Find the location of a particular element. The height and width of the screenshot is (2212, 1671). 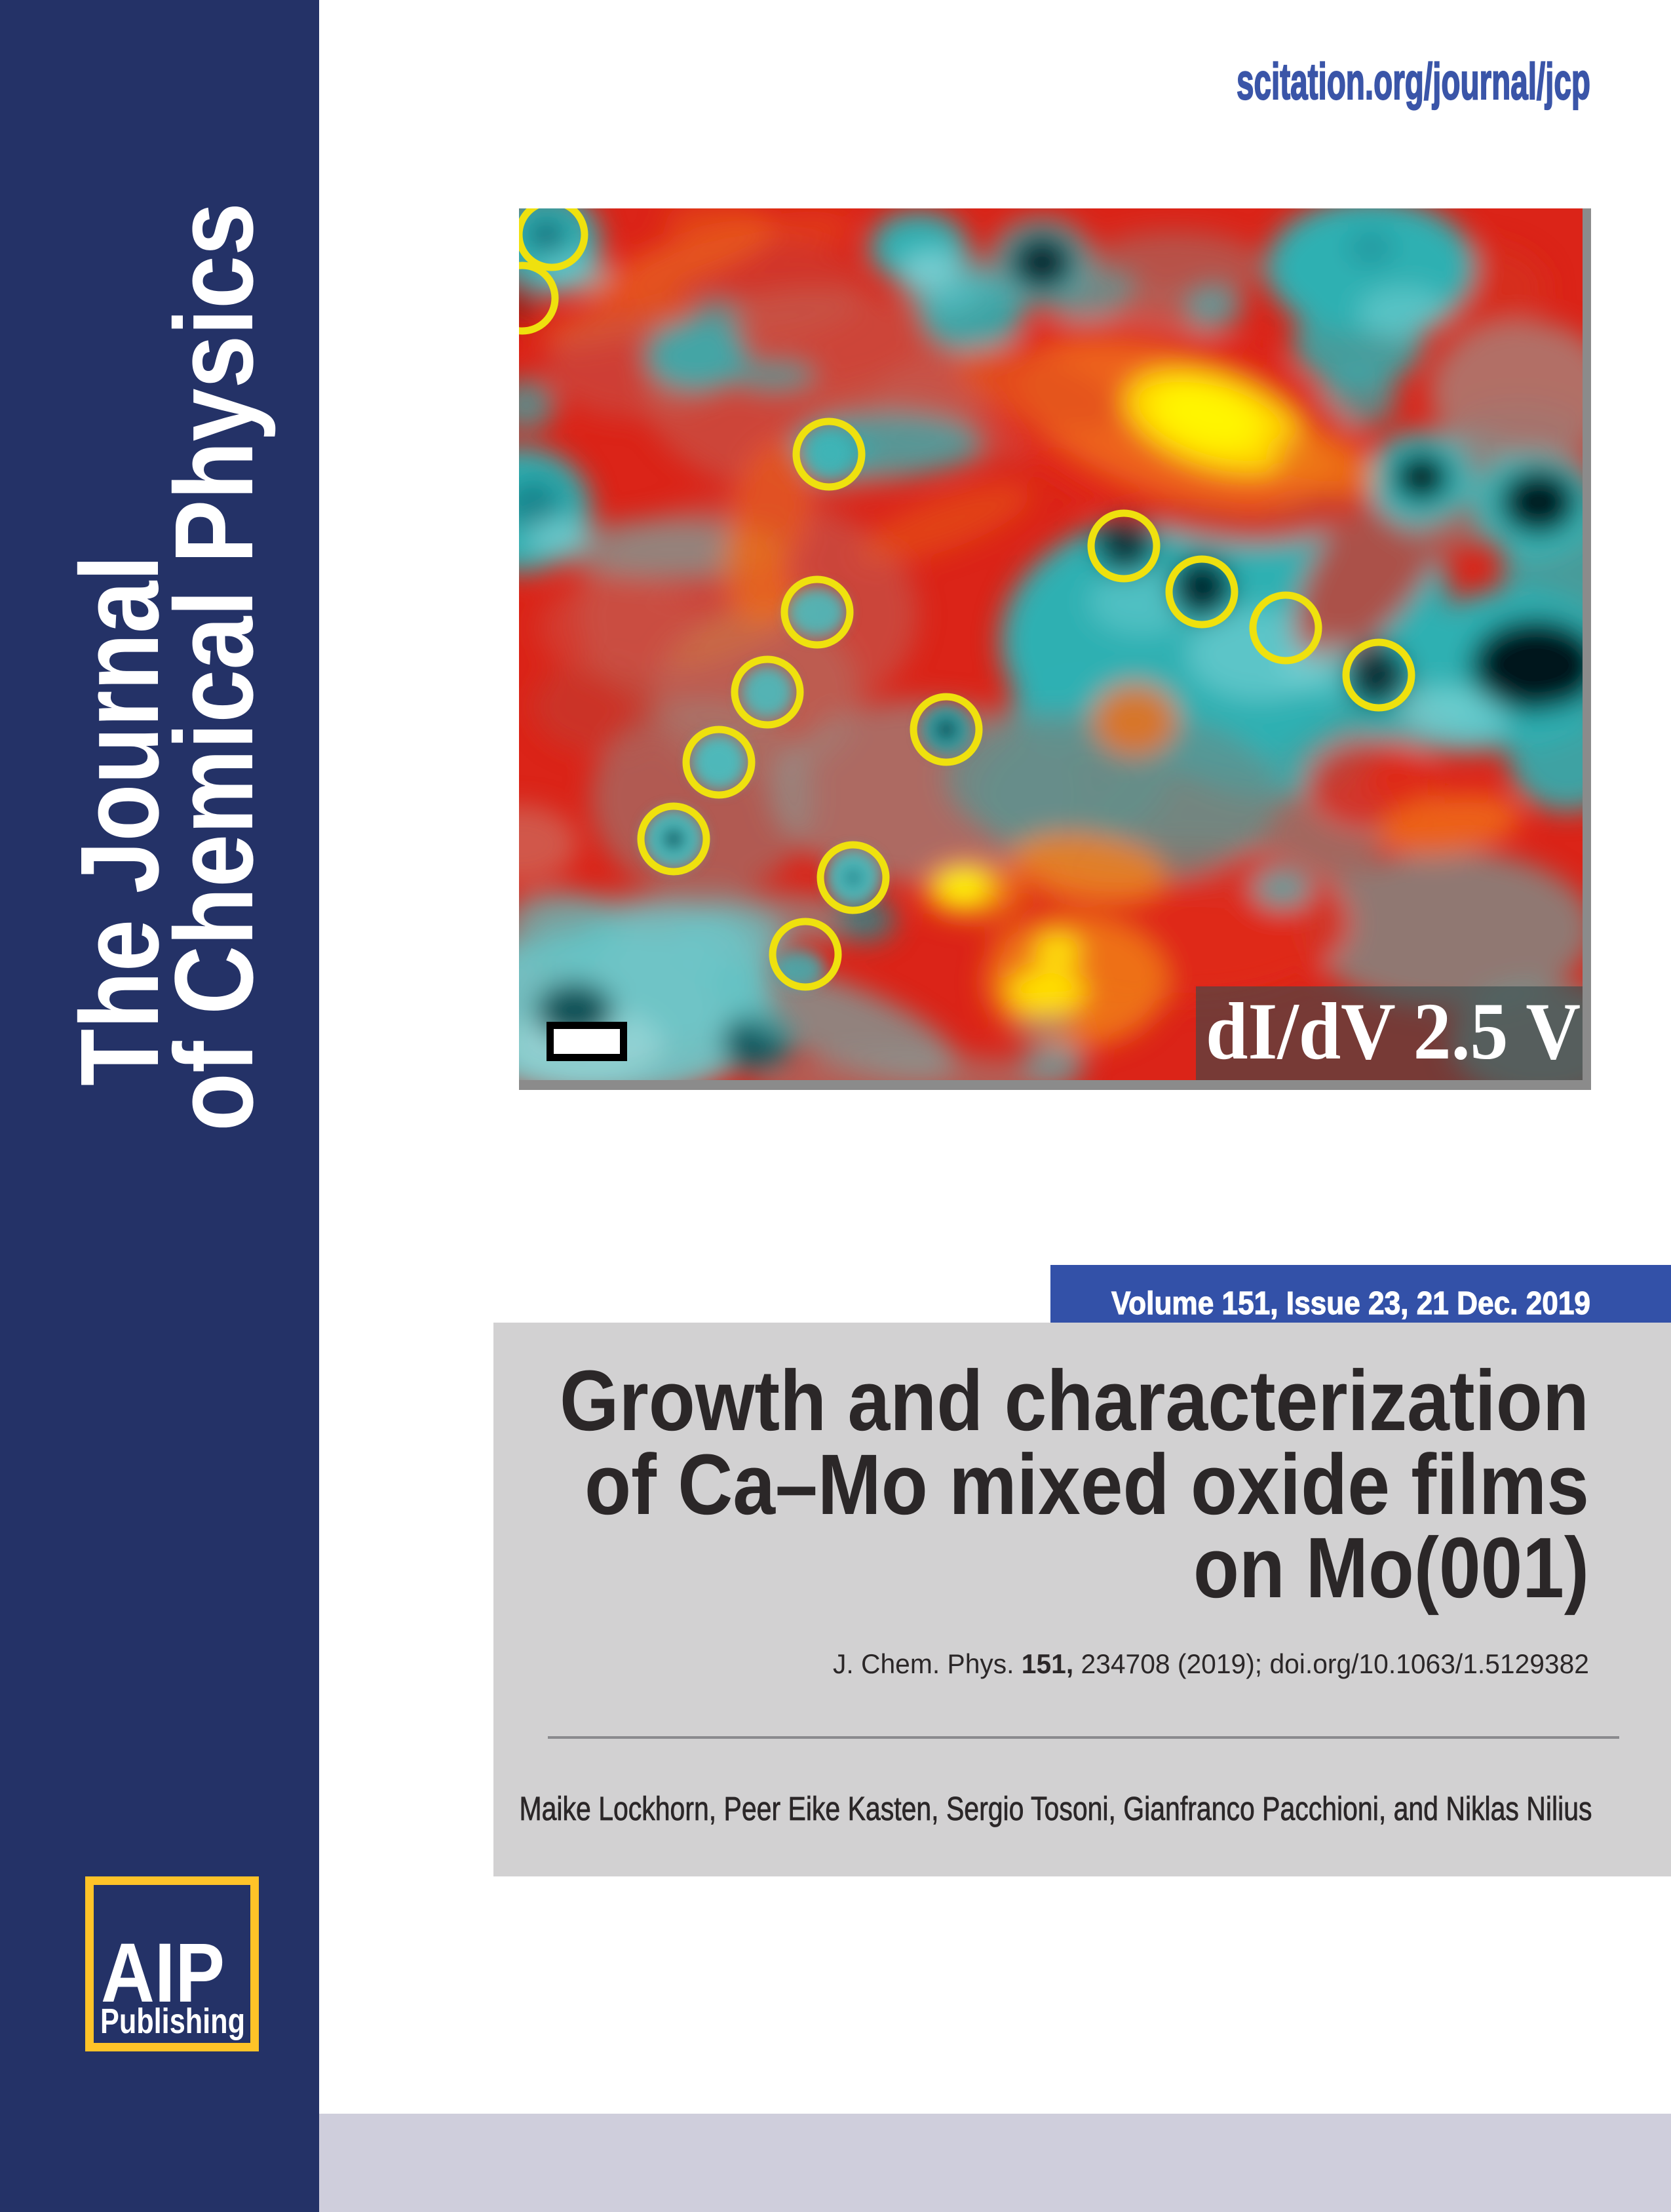

svg-text: AIP is located at coordinates (163, 1973).